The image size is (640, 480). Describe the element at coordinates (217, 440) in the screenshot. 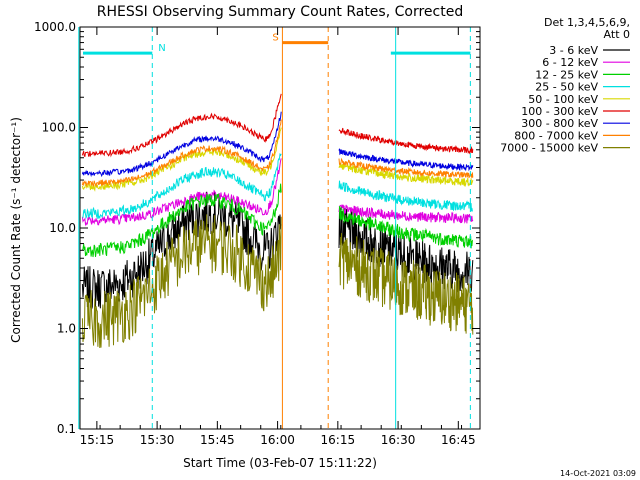

I see `x-tick-label: 15:45` at that location.